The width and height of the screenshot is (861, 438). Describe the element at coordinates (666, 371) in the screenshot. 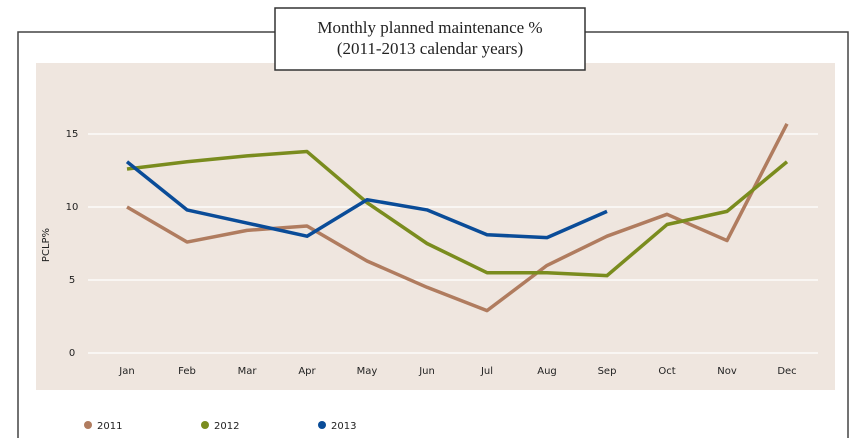

I see `x-tick-label: Oct` at that location.